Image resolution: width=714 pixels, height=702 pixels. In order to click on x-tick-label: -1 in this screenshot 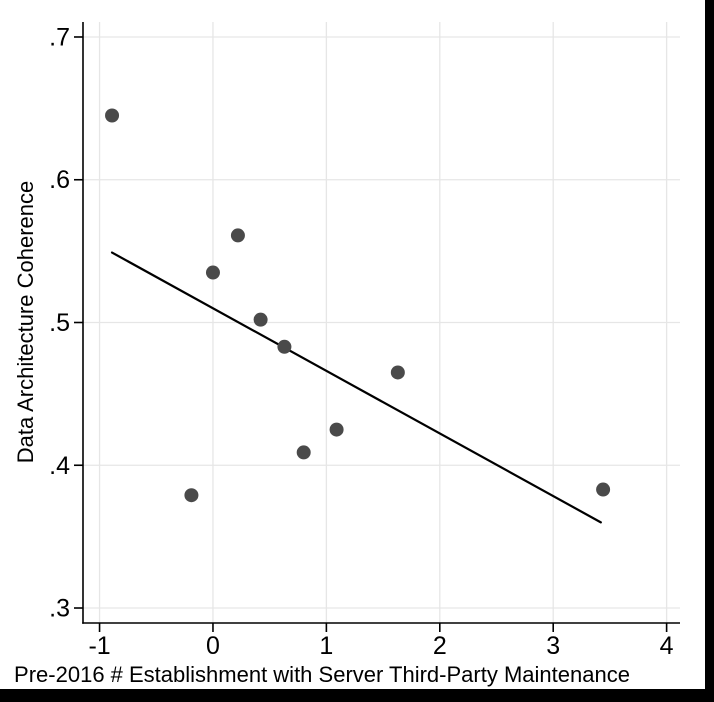, I will do `click(99, 646)`.